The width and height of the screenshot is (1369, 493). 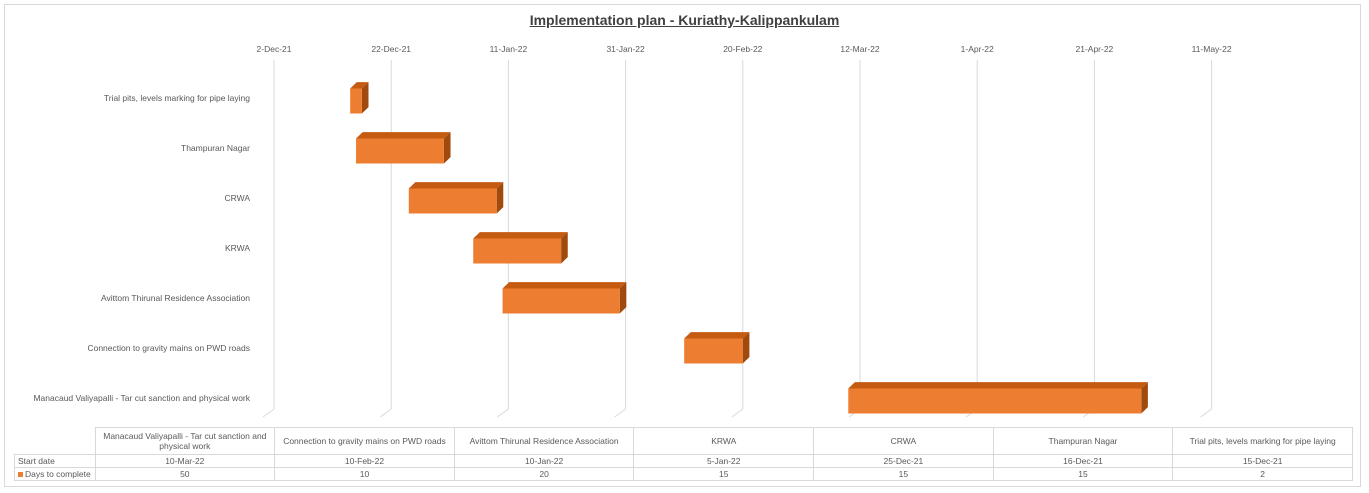 What do you see at coordinates (175, 298) in the screenshot?
I see `y-category-label: Avittom Thirunal Residence Association` at bounding box center [175, 298].